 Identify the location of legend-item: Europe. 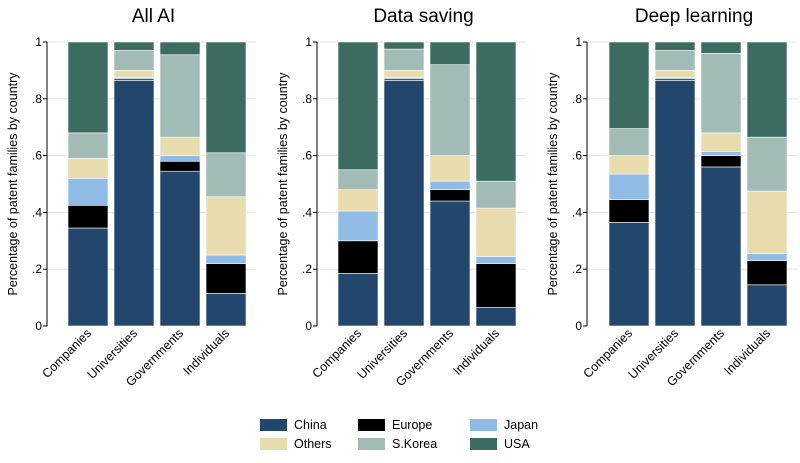
(395, 425).